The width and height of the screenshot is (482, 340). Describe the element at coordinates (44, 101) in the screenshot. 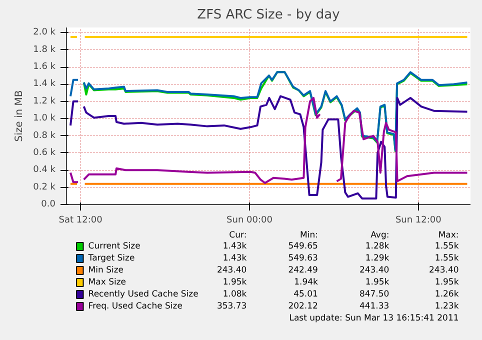

I see `y-tick-label: 1.2 k` at that location.